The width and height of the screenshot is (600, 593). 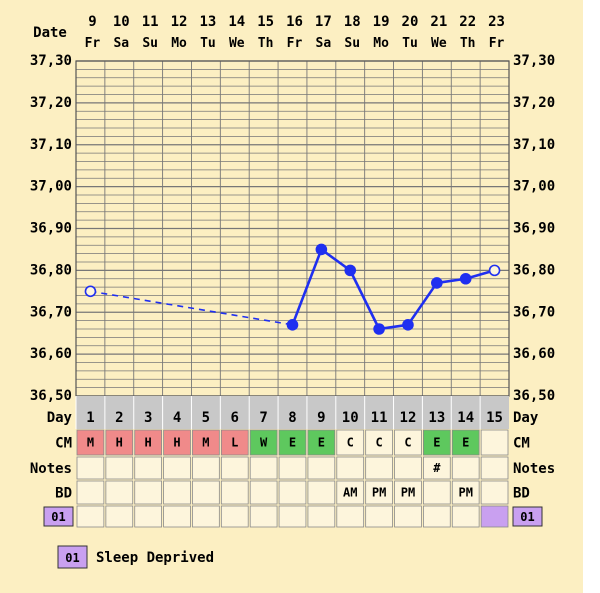 I want to click on date-tick-label: 12, so click(x=179, y=22).